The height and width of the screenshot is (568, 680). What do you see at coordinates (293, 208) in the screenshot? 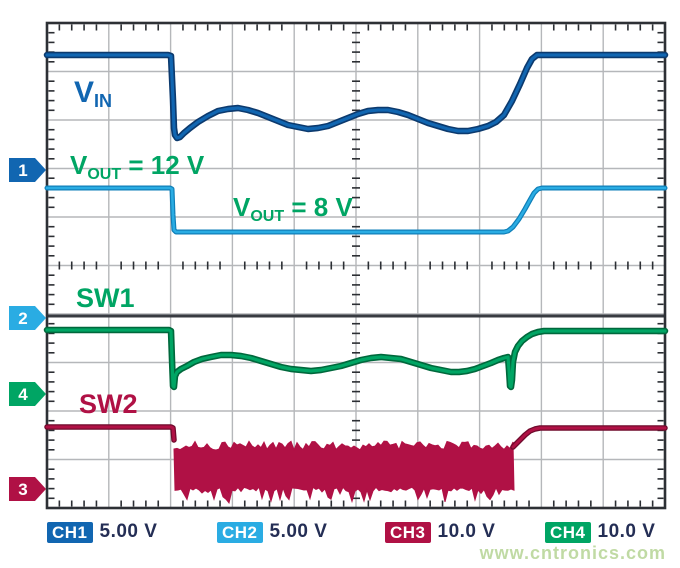
I see `vout8-label: VOUT = 8 V` at bounding box center [293, 208].